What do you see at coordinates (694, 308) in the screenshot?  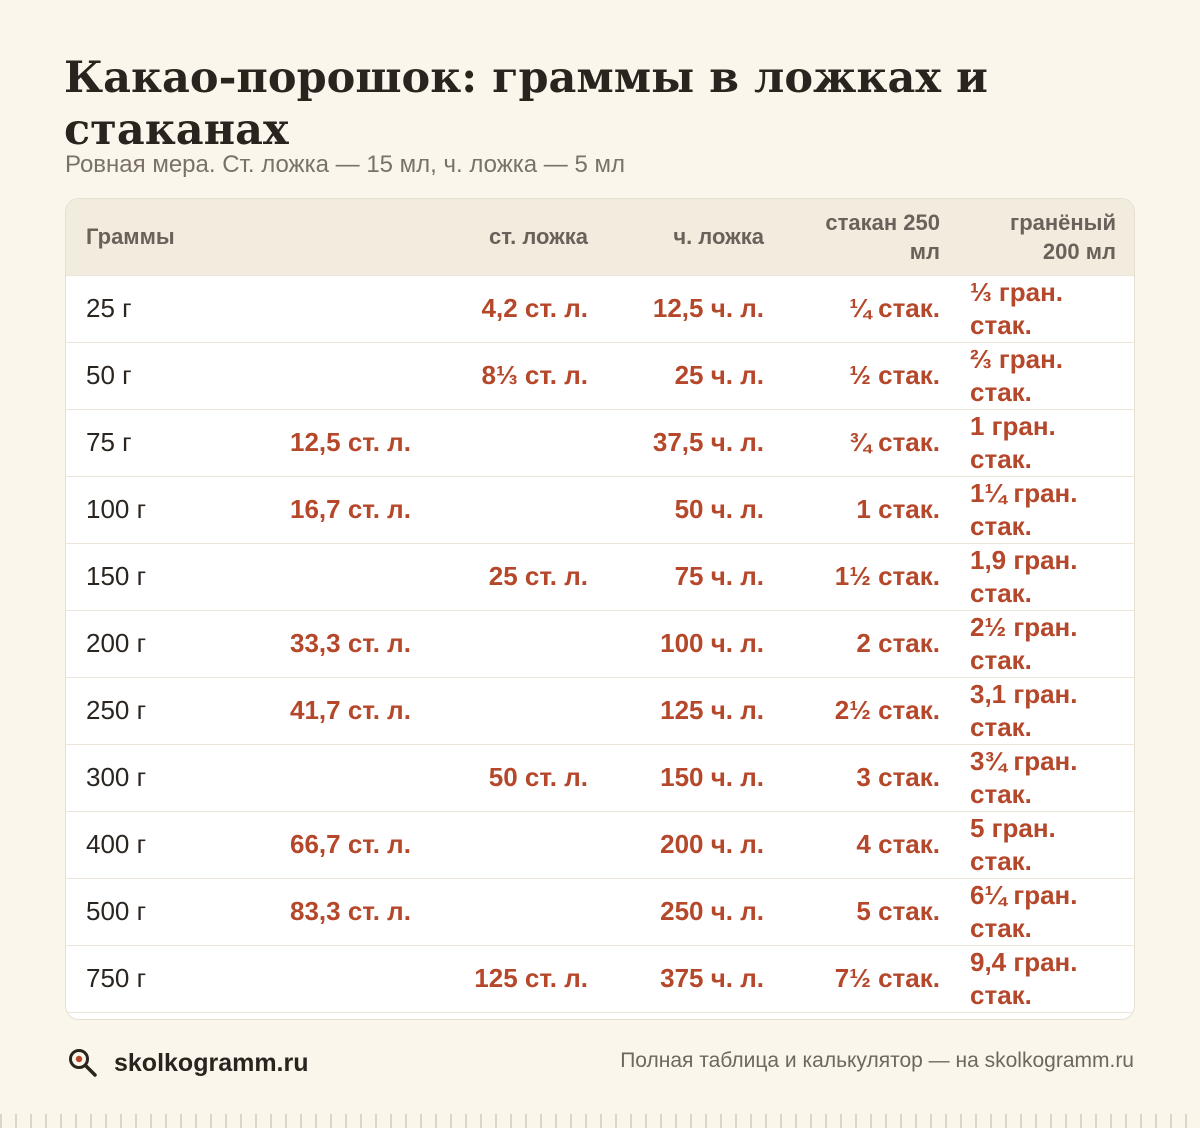 I see `cell-teaspoon: 12,5 ч. л.` at bounding box center [694, 308].